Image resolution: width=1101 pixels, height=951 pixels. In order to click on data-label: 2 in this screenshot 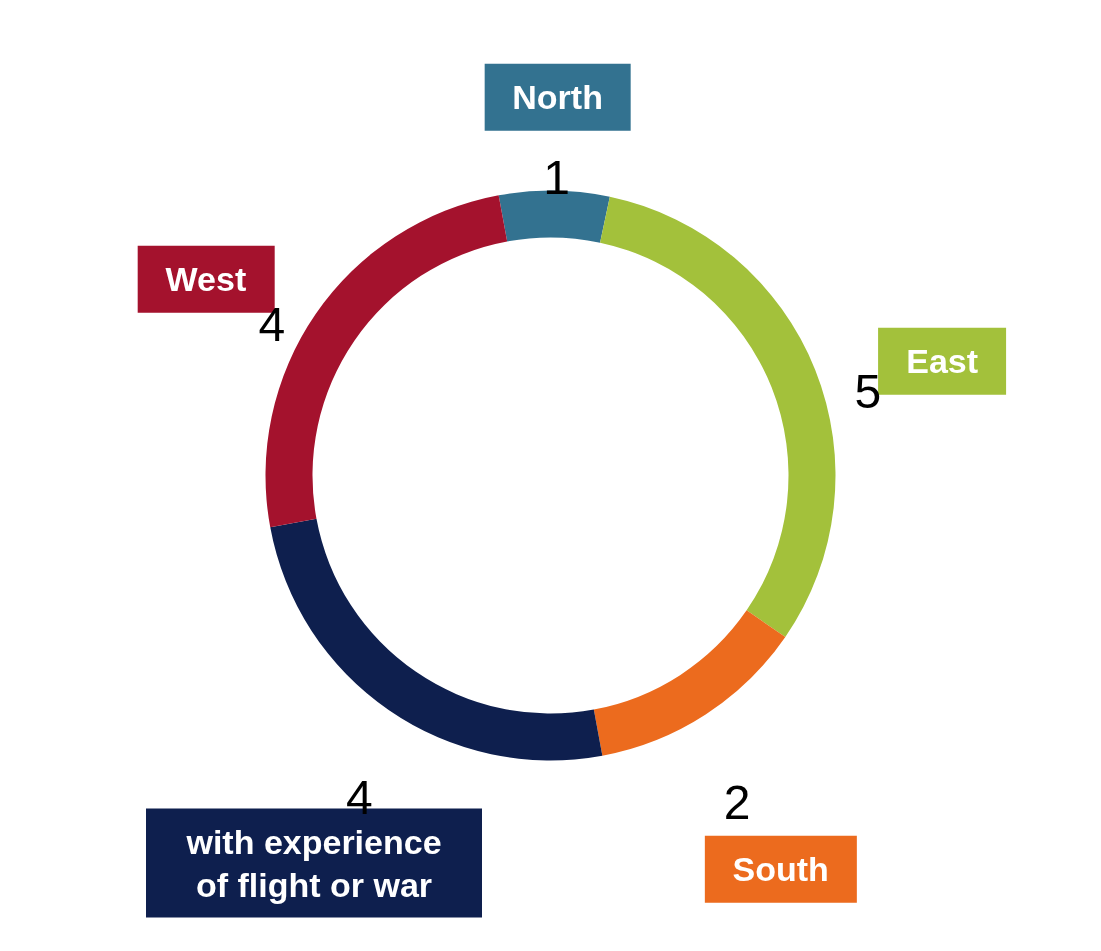, I will do `click(737, 802)`.